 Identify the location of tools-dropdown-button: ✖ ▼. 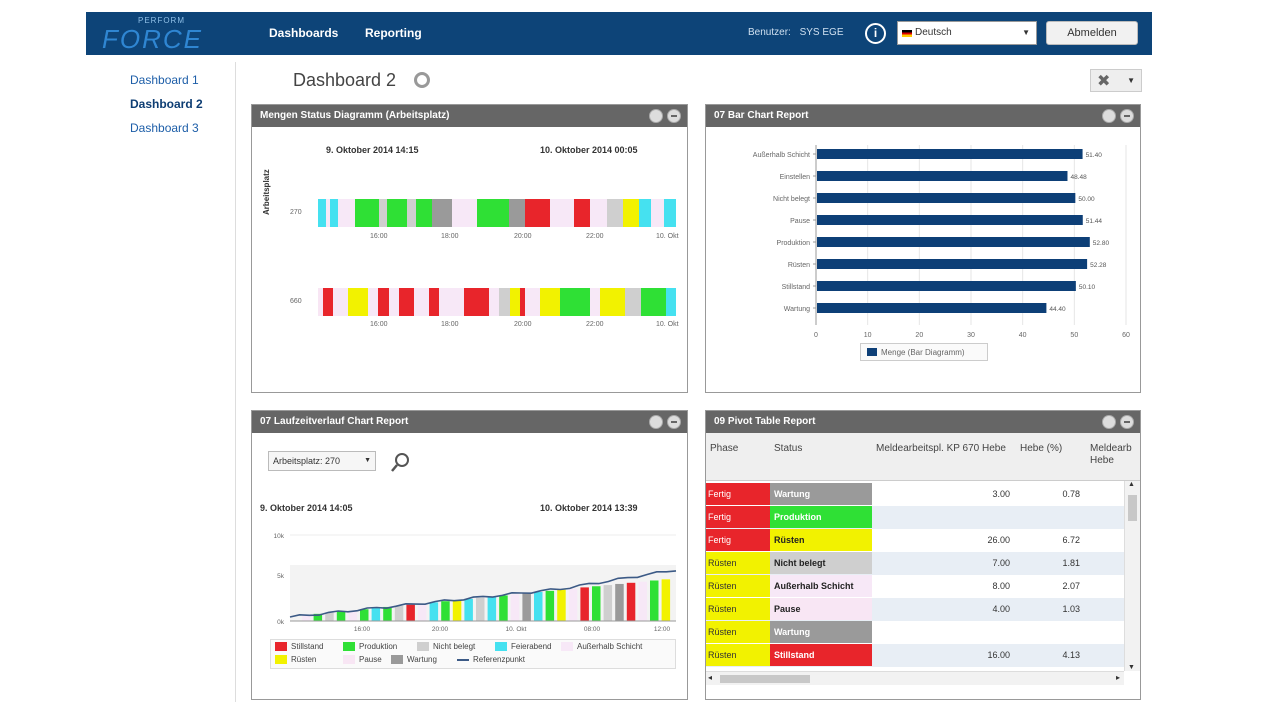
(1116, 80).